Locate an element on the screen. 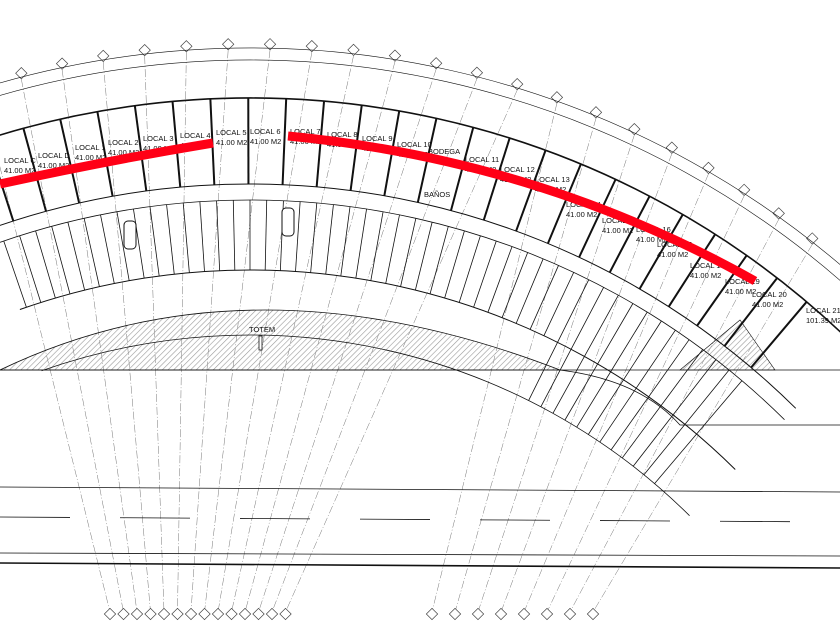  unit-label: LOCAL 4 is located at coordinates (195, 135).